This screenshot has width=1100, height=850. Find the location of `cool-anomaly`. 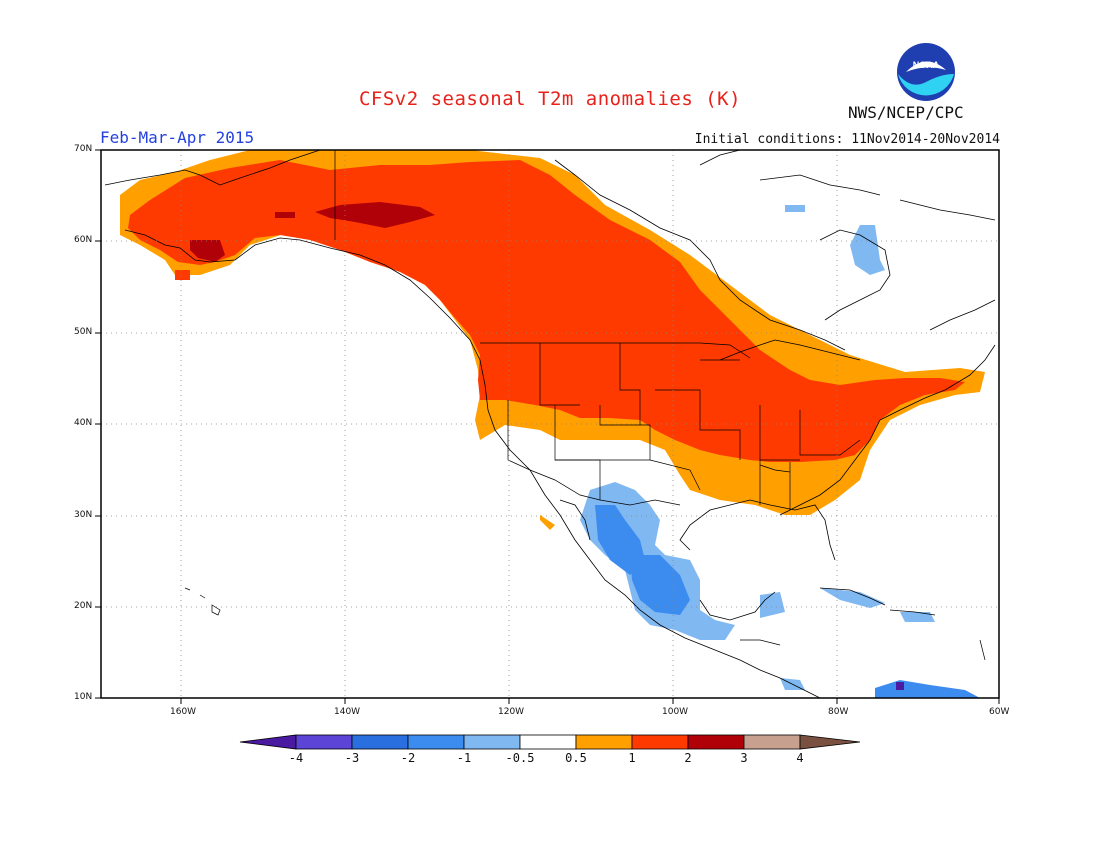

cool-anomaly is located at coordinates (642, 560).